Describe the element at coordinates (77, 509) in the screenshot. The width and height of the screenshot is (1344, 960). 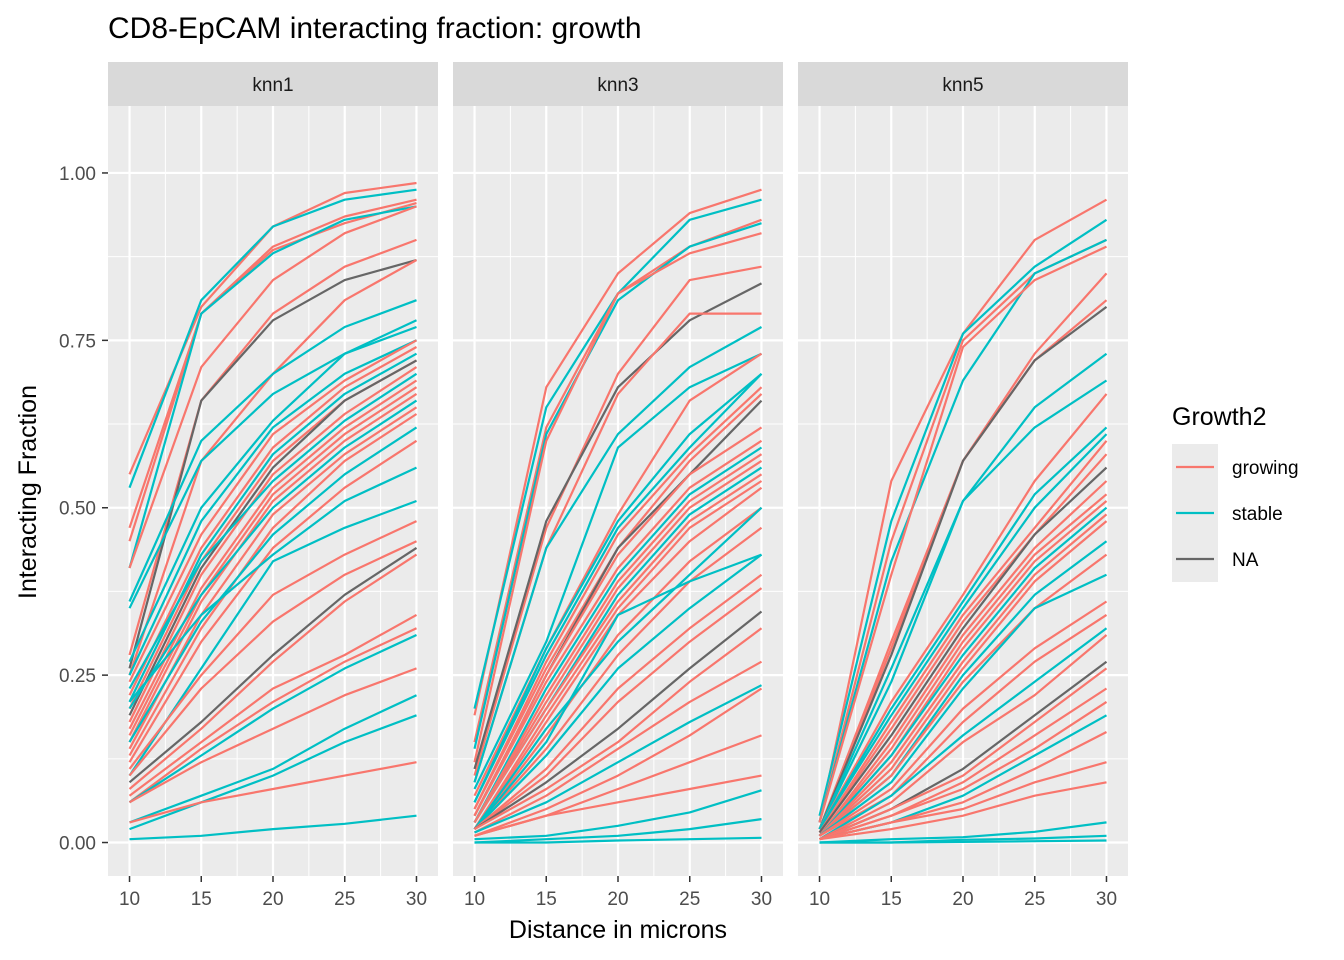
I see `y-tick-label: 0.50` at that location.